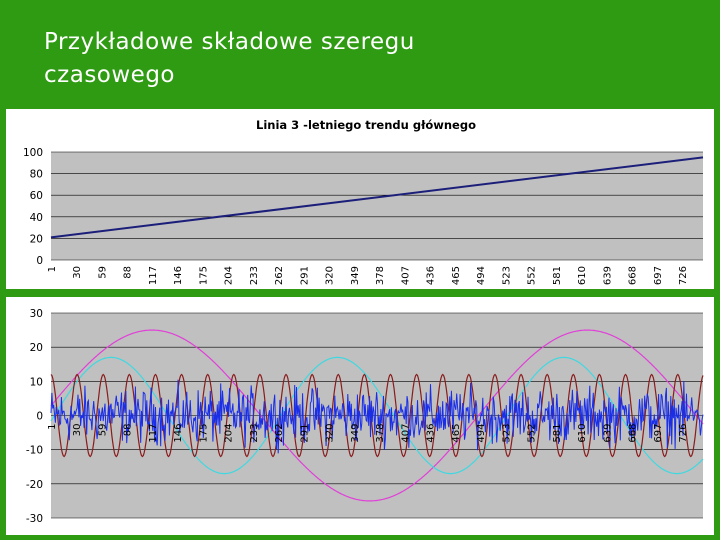  Describe the element at coordinates (229, 275) in the screenshot. I see `trend-x-tick-label: 204` at that location.